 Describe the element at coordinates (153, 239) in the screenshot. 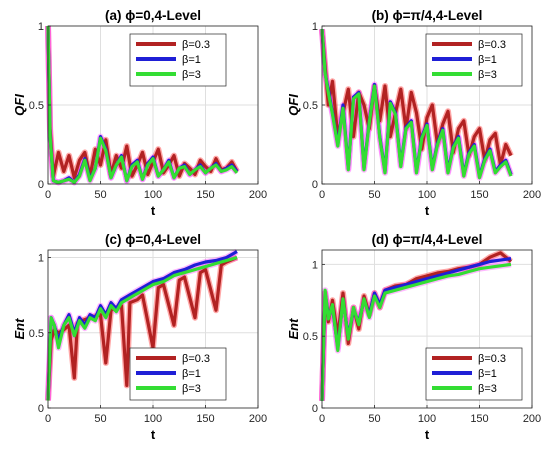

I see `chart-title: (c) ϕ=0,4-Level` at that location.